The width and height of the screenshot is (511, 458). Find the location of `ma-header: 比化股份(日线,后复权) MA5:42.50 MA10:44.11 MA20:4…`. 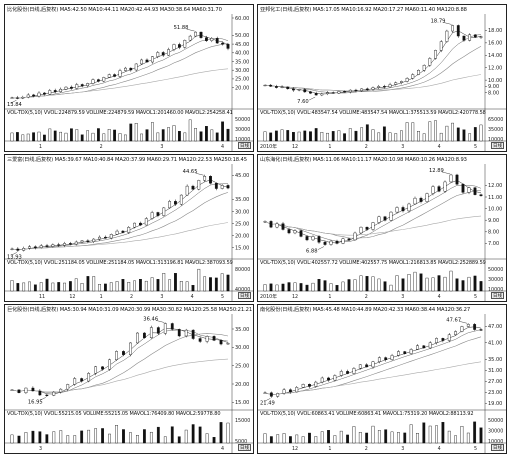

ma-header: 比化股份(日线,后复权) MA5:42.50 MA10:44.11 MA20:4… is located at coordinates (114, 10).